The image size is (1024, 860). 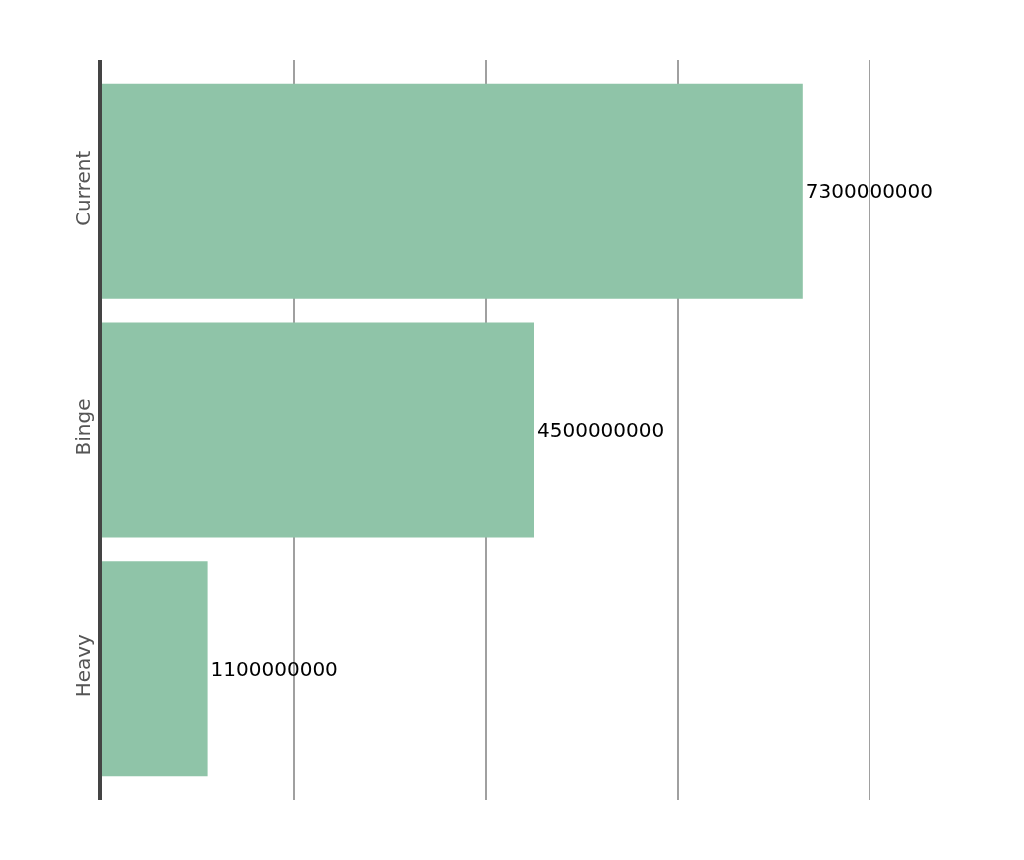 What do you see at coordinates (83, 665) in the screenshot?
I see `y-tick-label: Heavy` at bounding box center [83, 665].